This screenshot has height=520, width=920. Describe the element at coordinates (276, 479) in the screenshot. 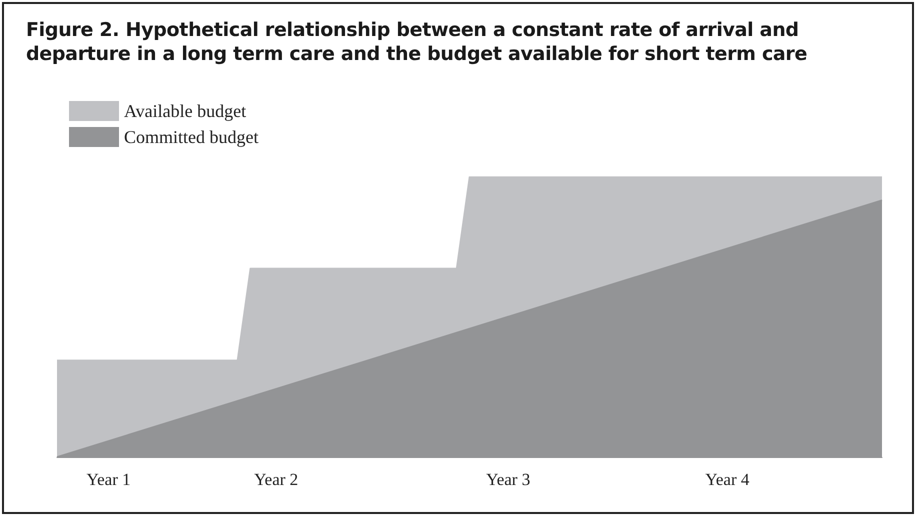

I see `x-tick-label: Year 2` at that location.